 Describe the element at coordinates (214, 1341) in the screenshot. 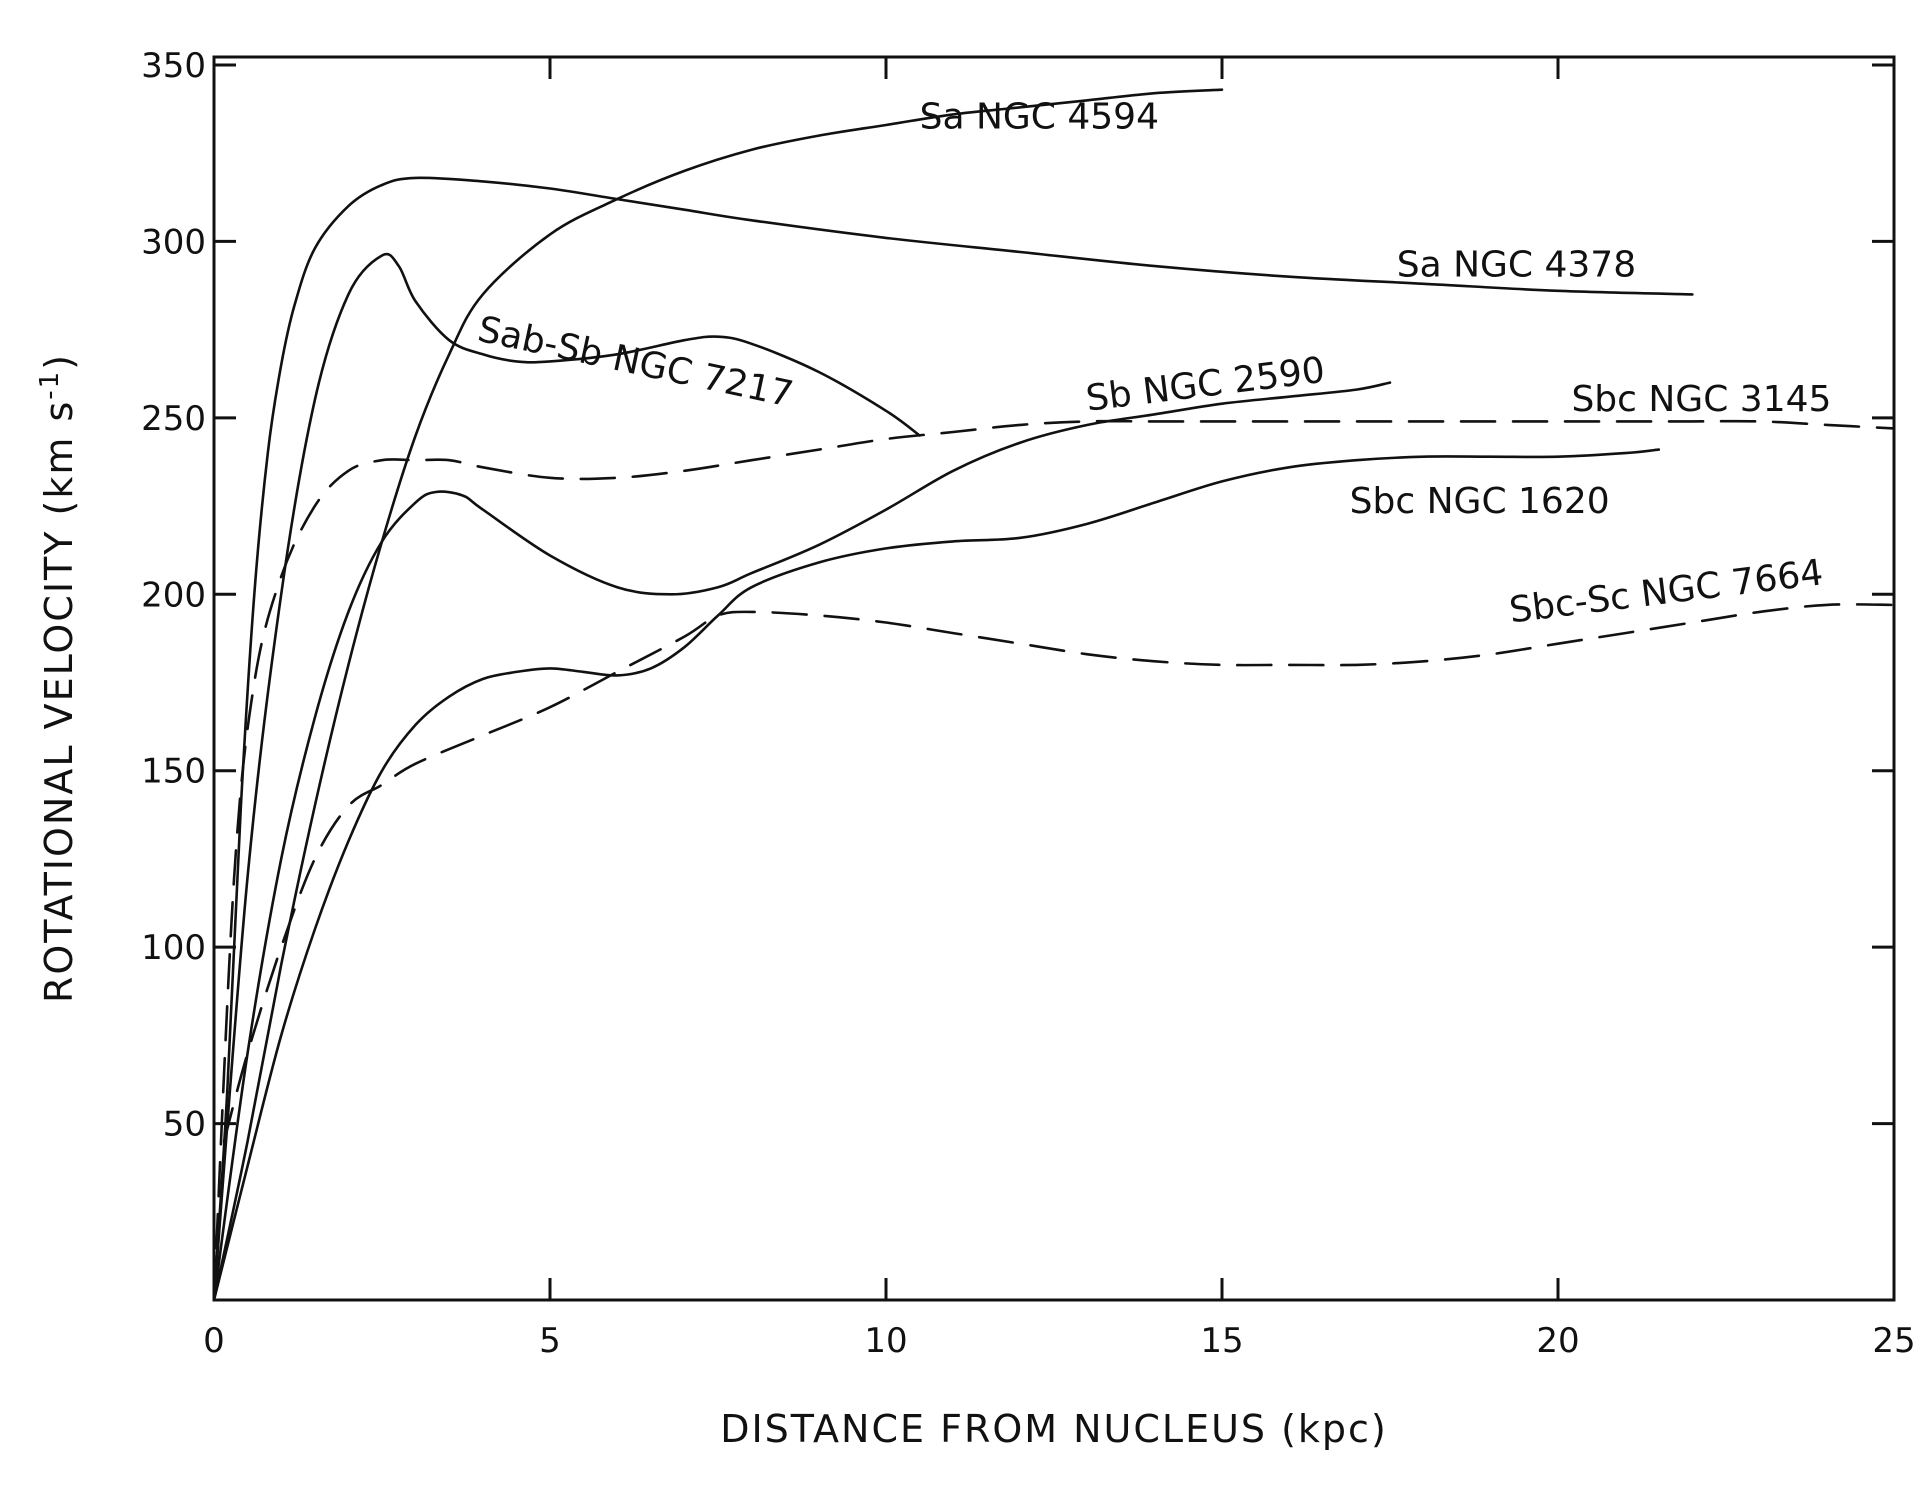

I see `x-tick-label: 0` at that location.